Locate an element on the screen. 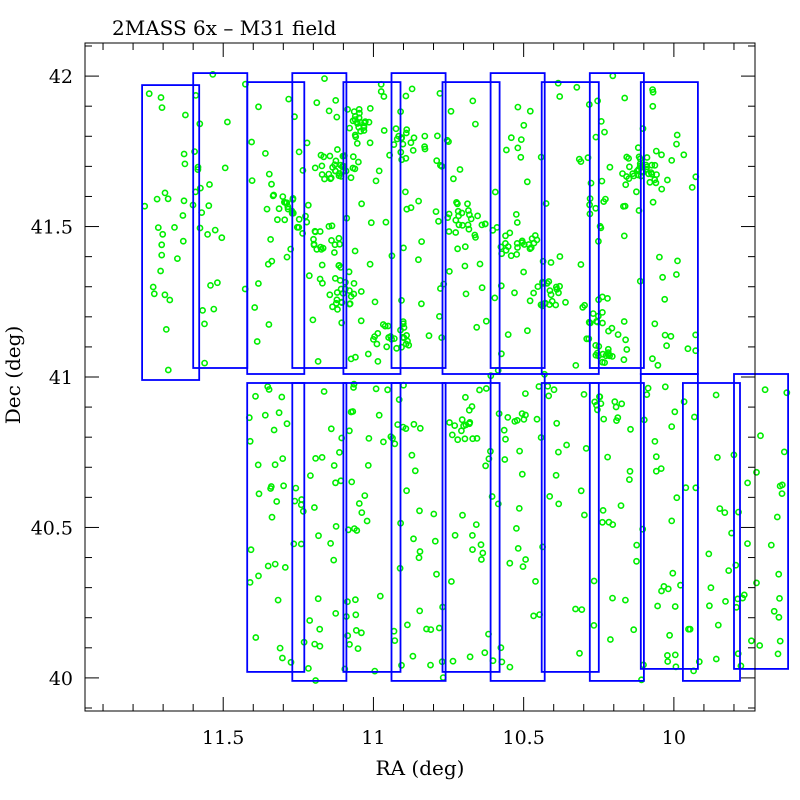 This screenshot has width=800, height=800. x-tick-label: 11 is located at coordinates (373, 738).